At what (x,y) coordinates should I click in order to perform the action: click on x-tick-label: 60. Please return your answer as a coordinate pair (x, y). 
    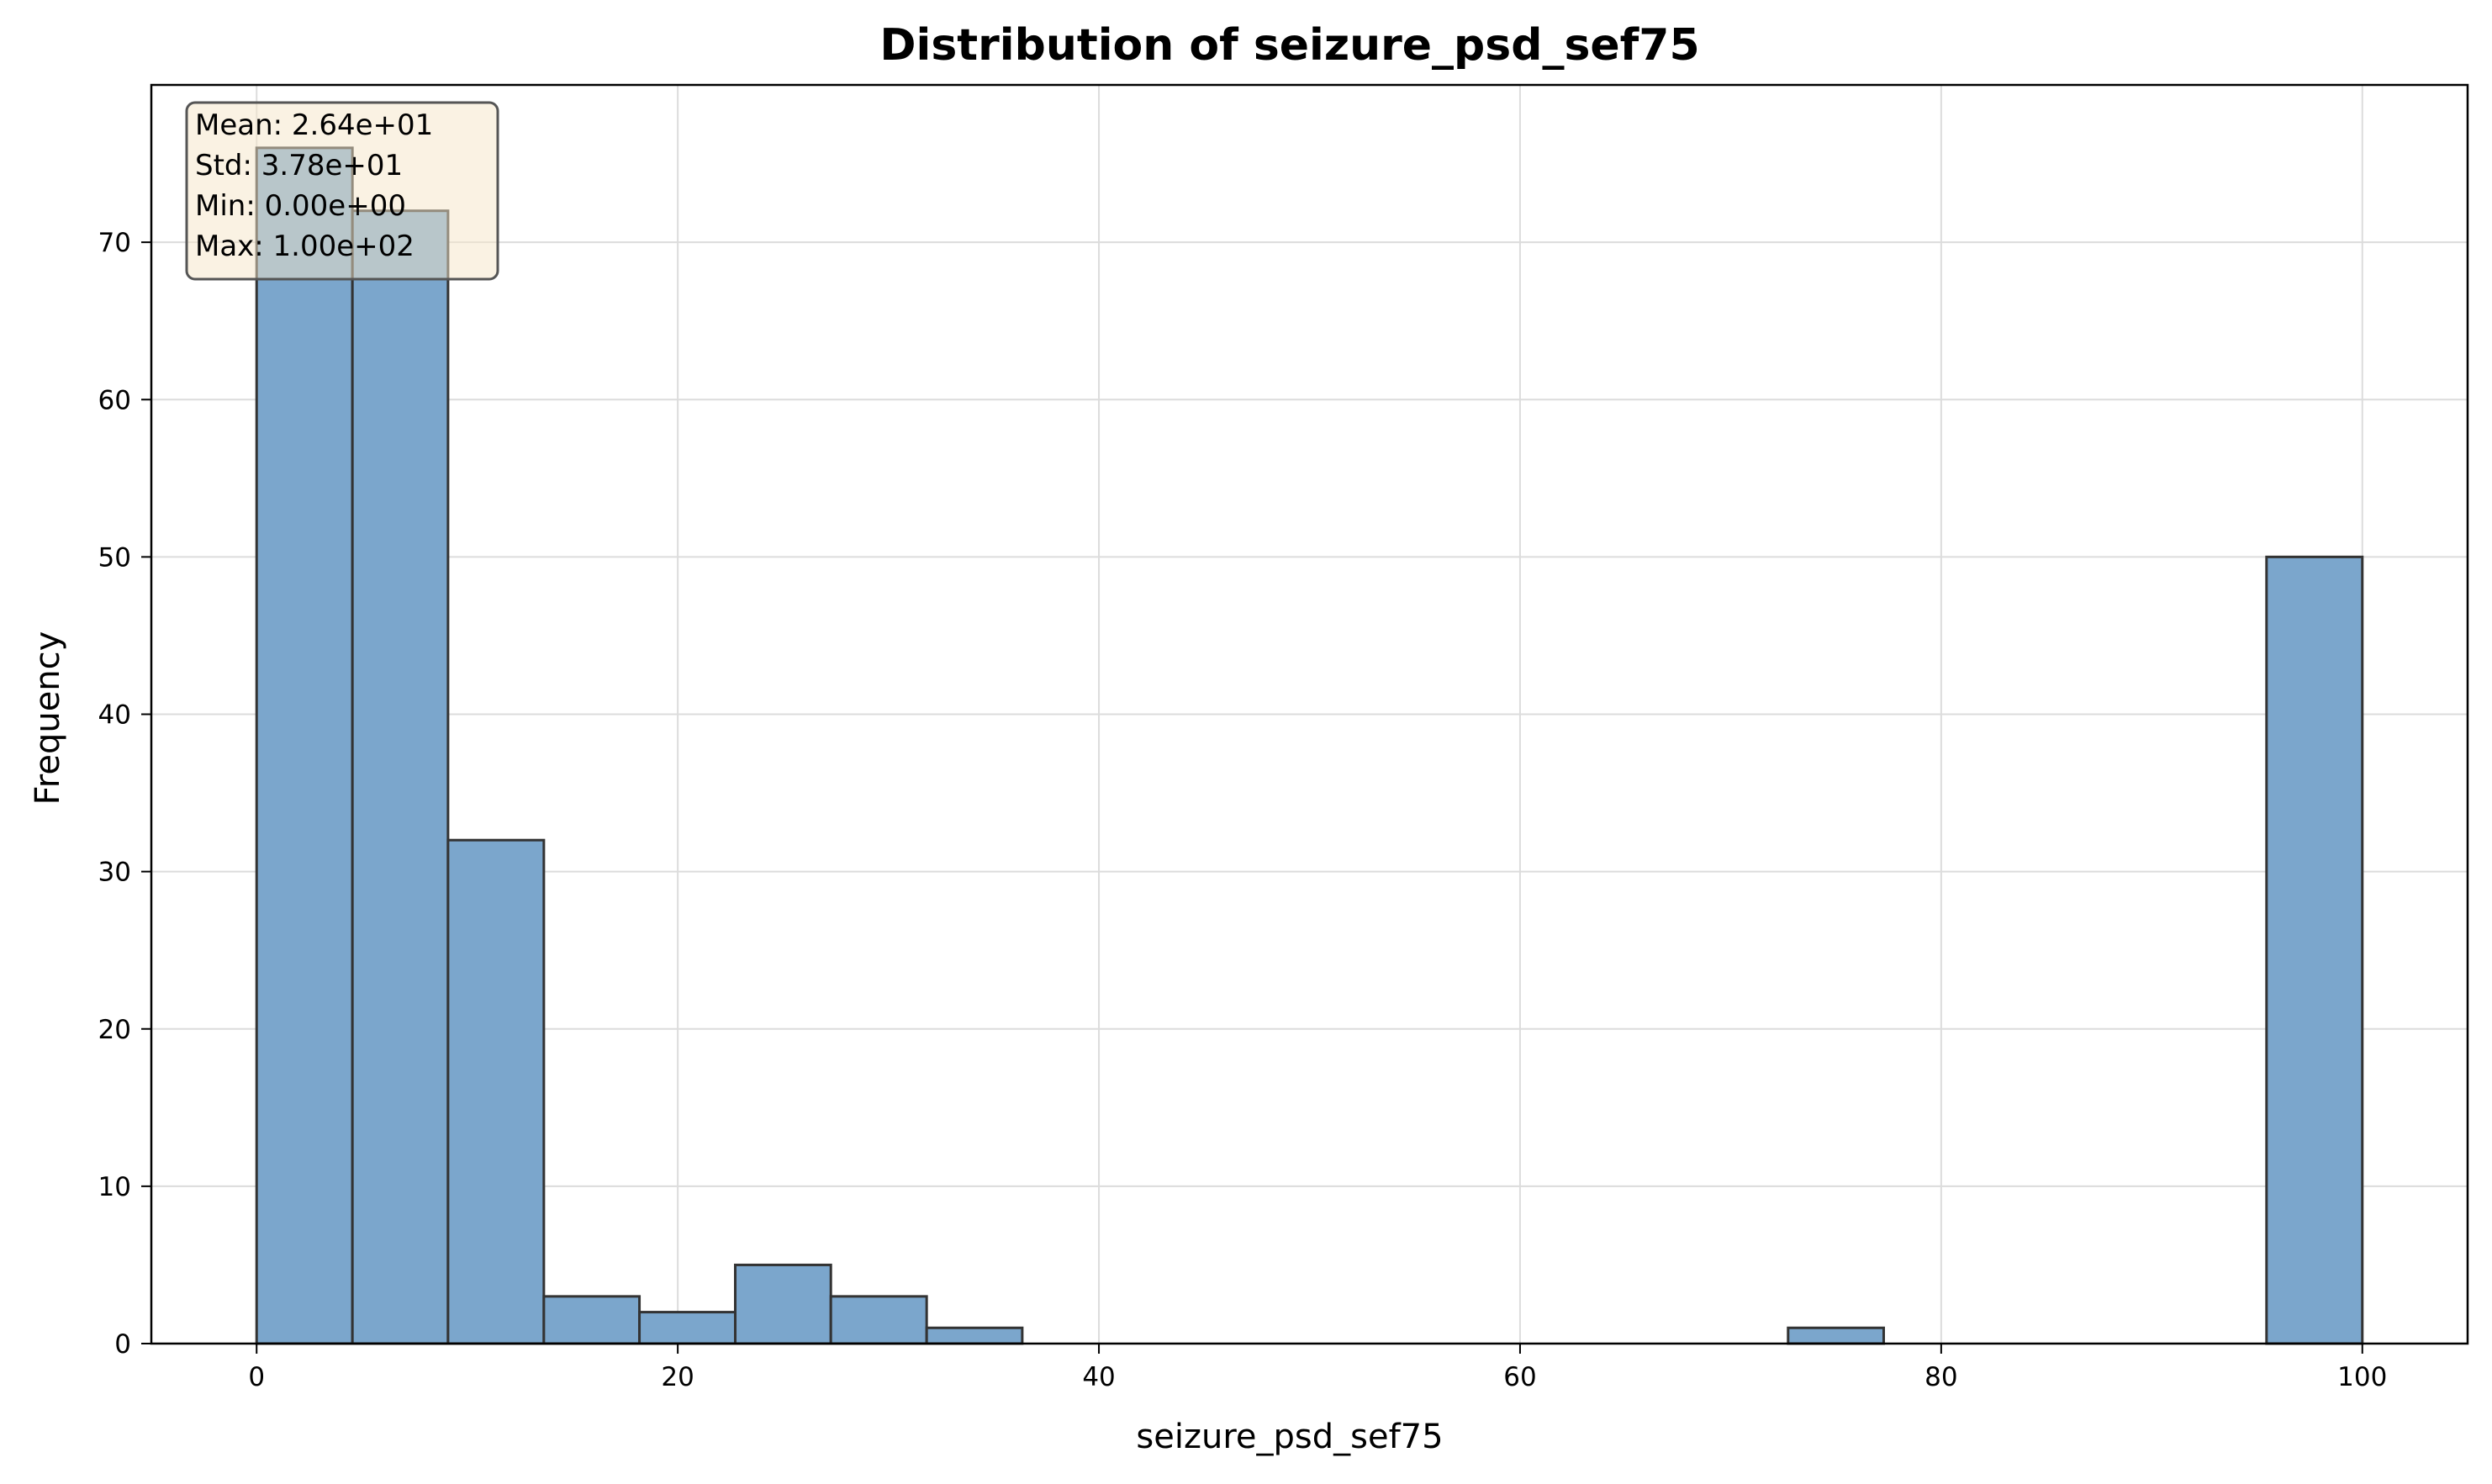
    Looking at the image, I should click on (1519, 1377).